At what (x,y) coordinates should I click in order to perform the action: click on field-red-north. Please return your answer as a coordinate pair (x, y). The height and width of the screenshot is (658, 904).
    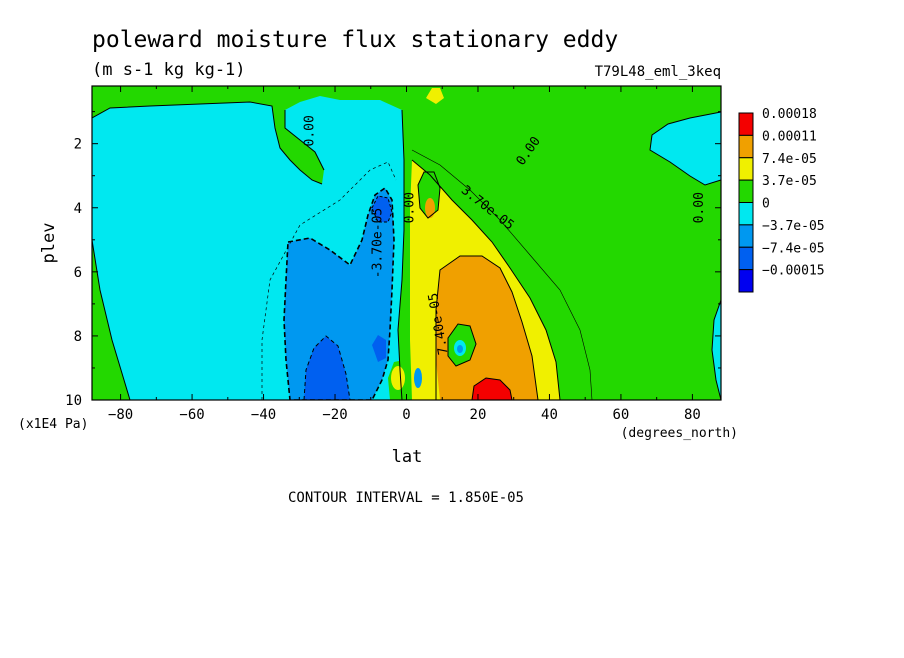
    Looking at the image, I should click on (492, 389).